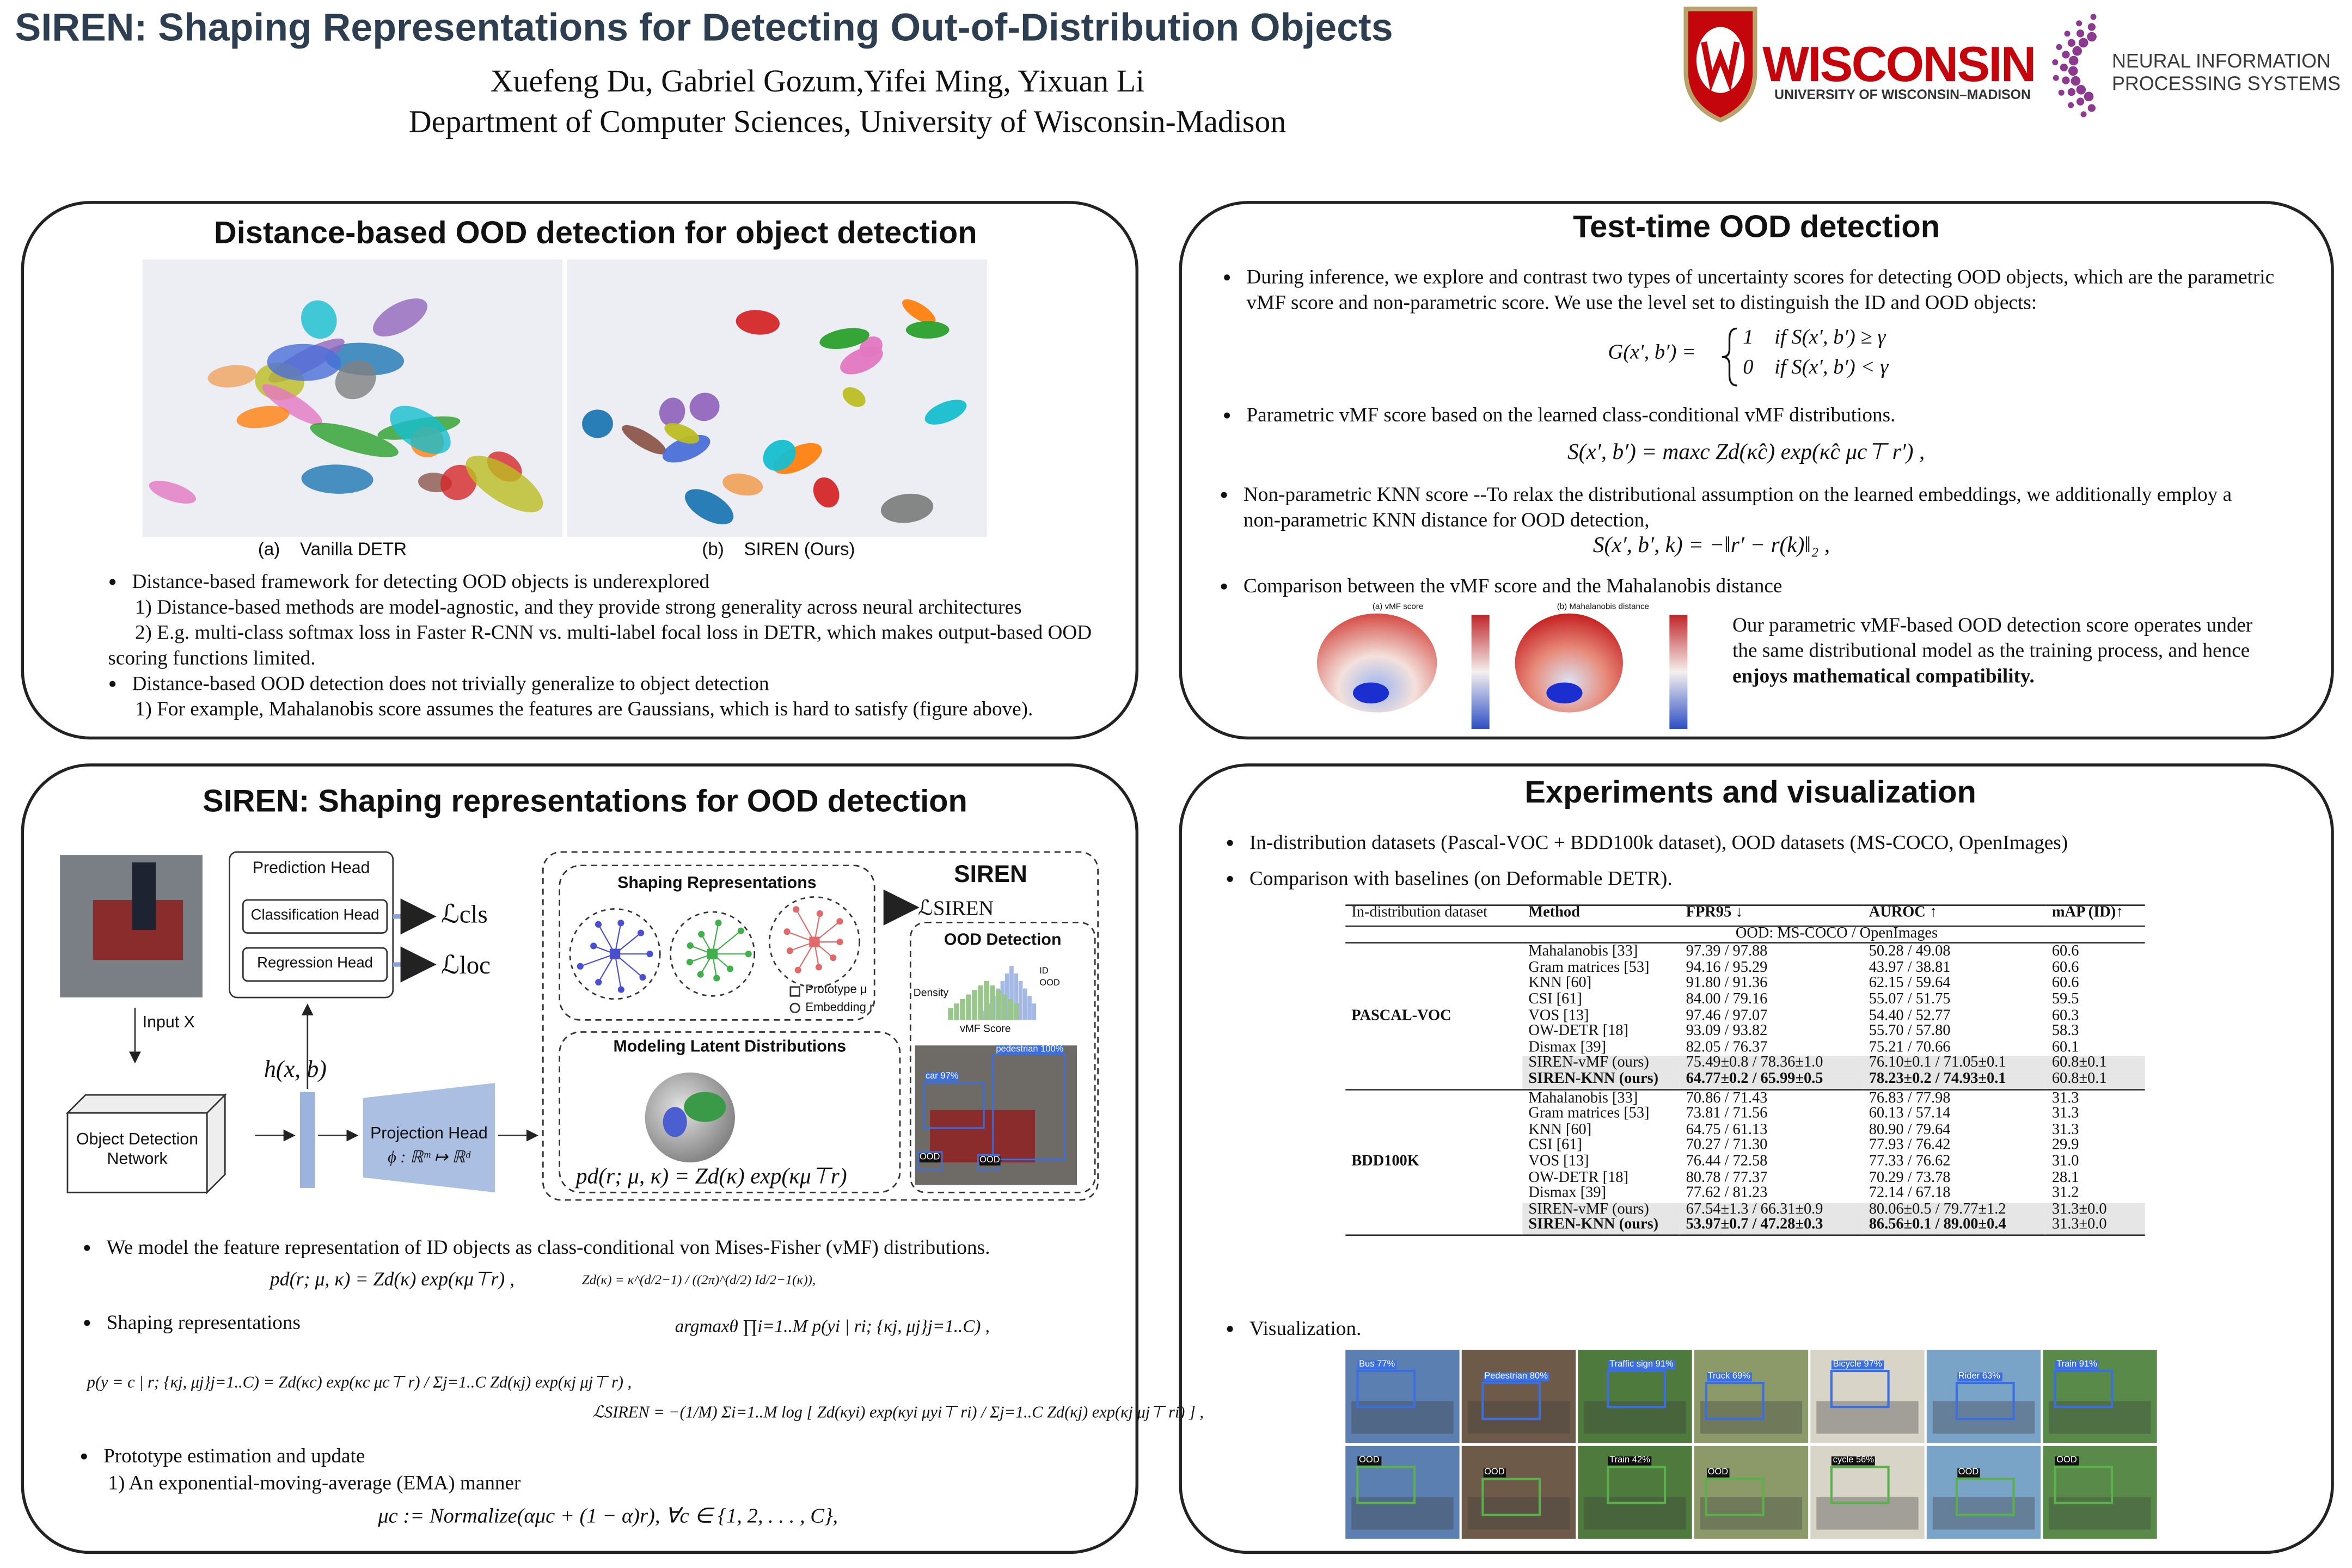 Image resolution: width=2352 pixels, height=1568 pixels. I want to click on table-cell: 43.97 / 38.81, so click(1910, 967).